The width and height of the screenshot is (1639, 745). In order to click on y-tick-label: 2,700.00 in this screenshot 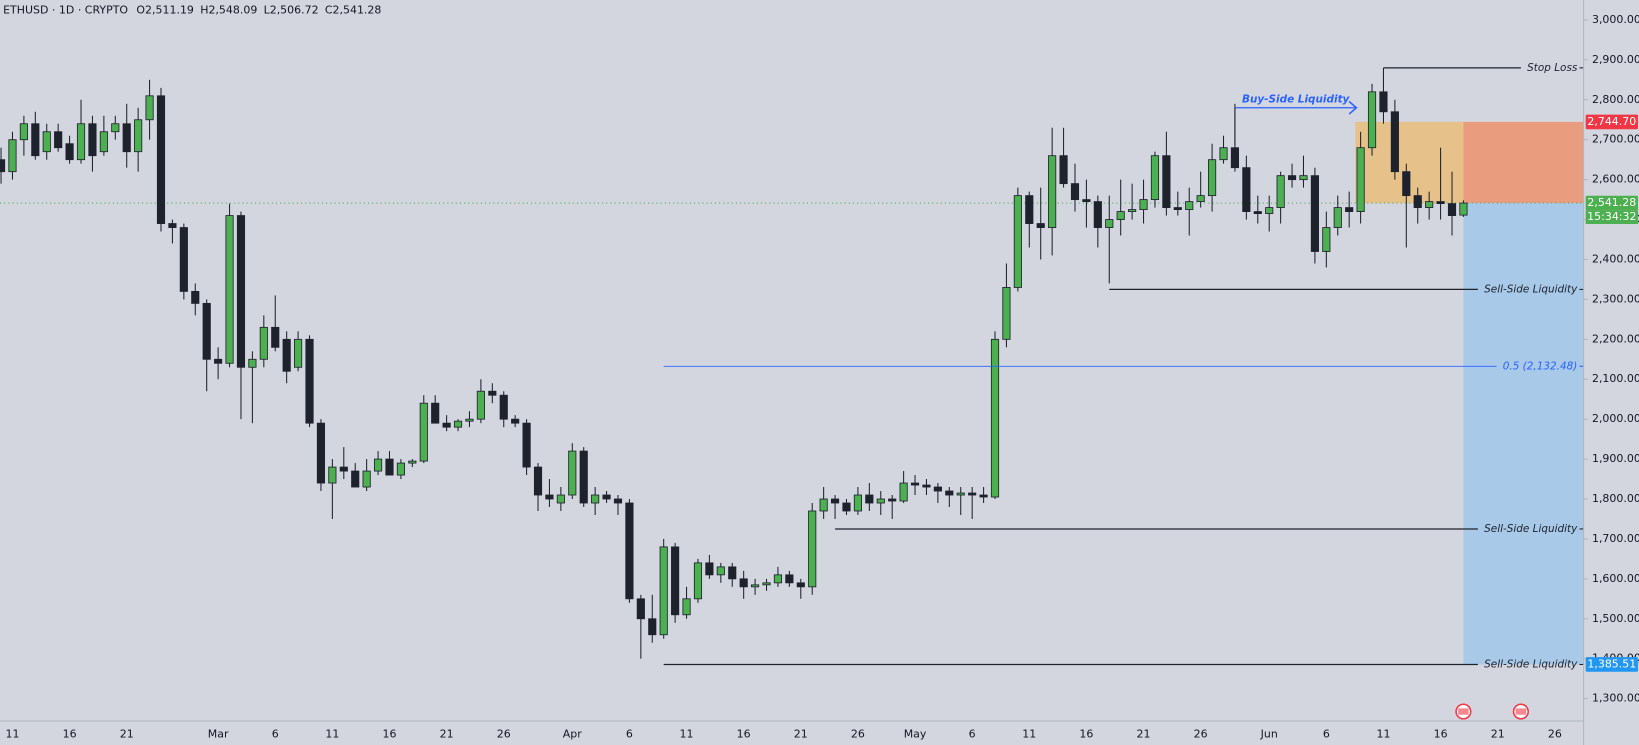, I will do `click(1615, 139)`.